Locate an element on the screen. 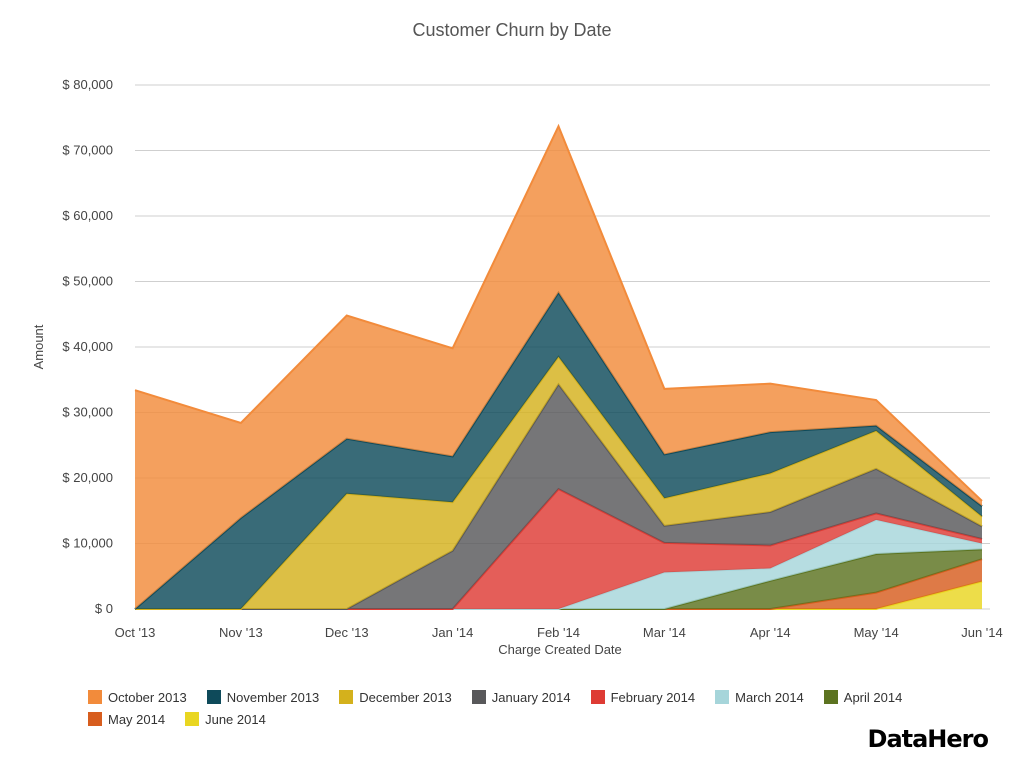  y-tick-label: $ 40,000 is located at coordinates (87, 346).